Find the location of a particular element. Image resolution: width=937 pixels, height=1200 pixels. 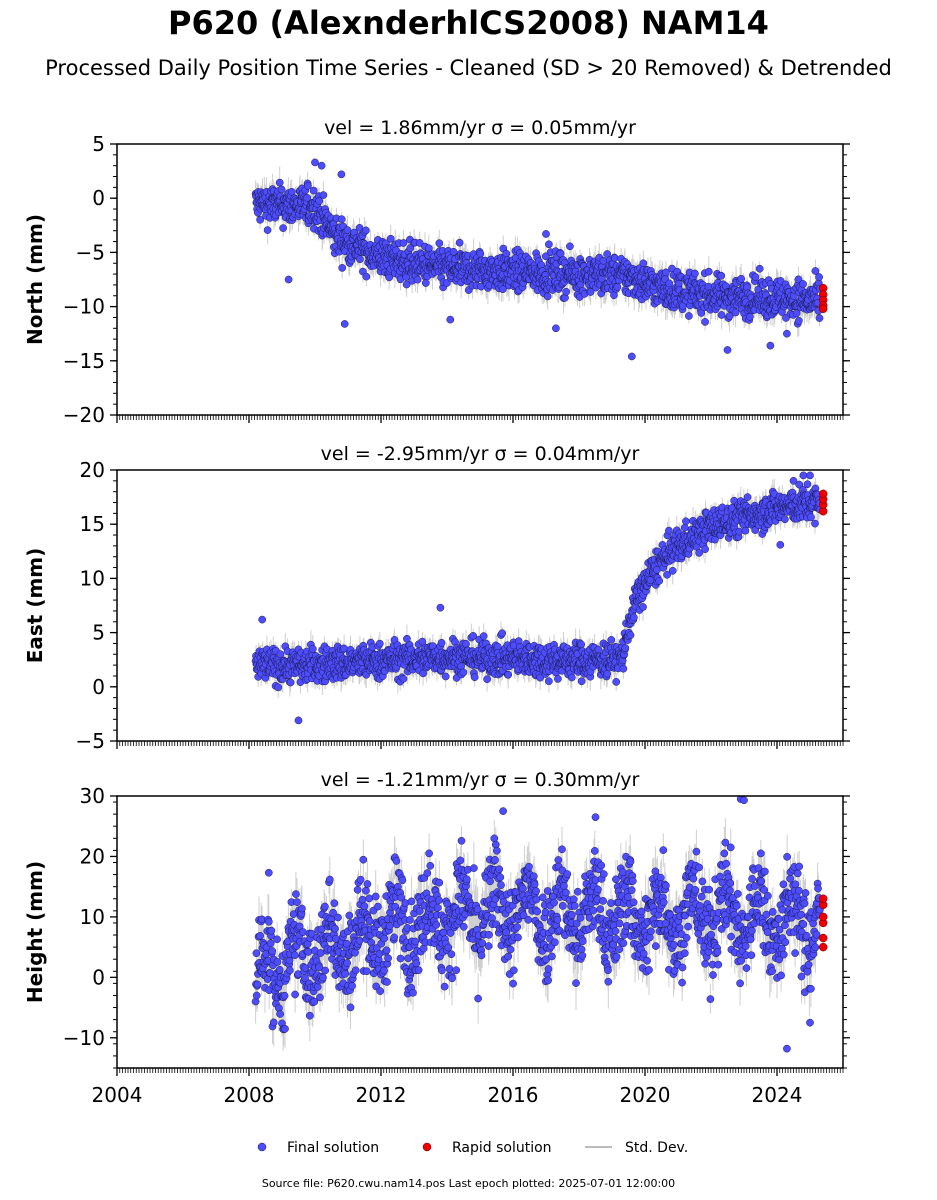

y-tick-label: −20 is located at coordinates (84, 415).